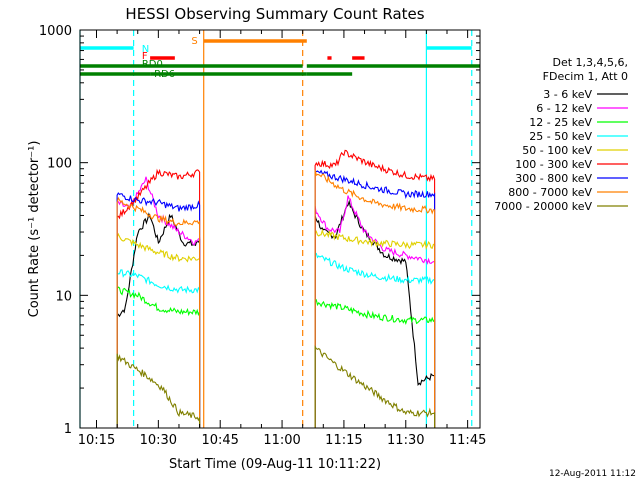 This screenshot has width=640, height=480. I want to click on footer-timestamp: 12-Aug-2011 11:12, so click(592, 474).